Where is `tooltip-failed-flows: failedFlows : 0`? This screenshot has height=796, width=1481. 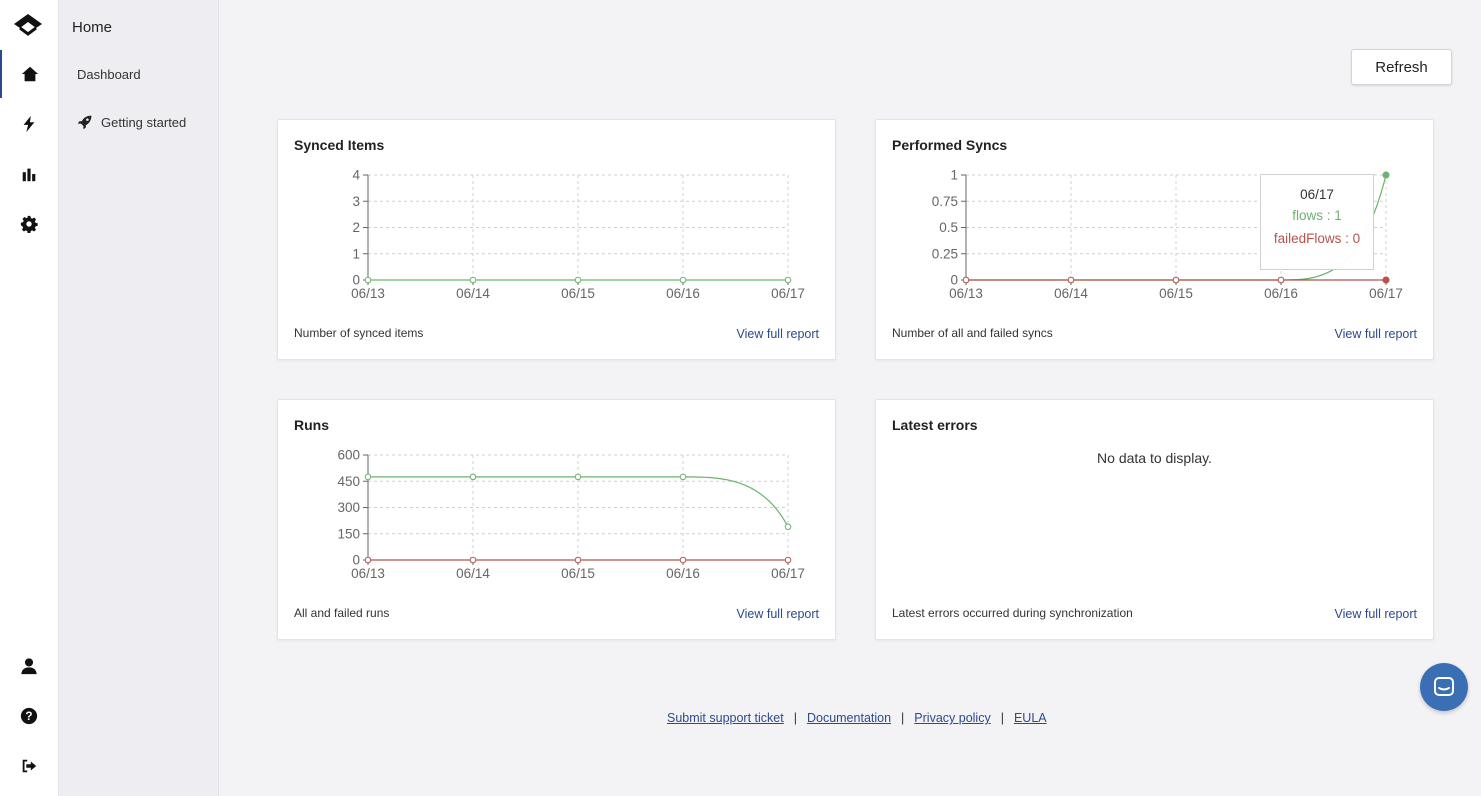 tooltip-failed-flows: failedFlows : 0 is located at coordinates (1317, 238).